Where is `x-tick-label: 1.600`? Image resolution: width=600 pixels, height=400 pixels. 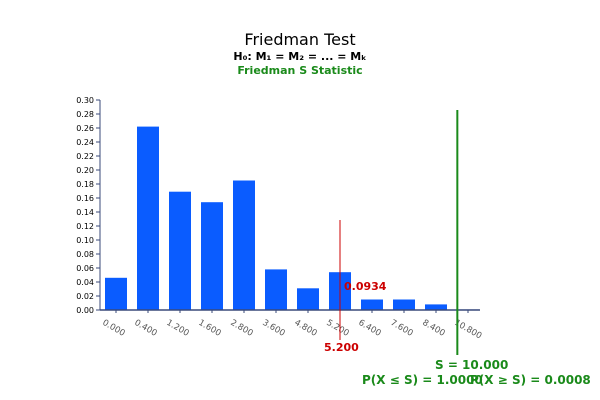 x-tick-label: 1.600 is located at coordinates (210, 328).